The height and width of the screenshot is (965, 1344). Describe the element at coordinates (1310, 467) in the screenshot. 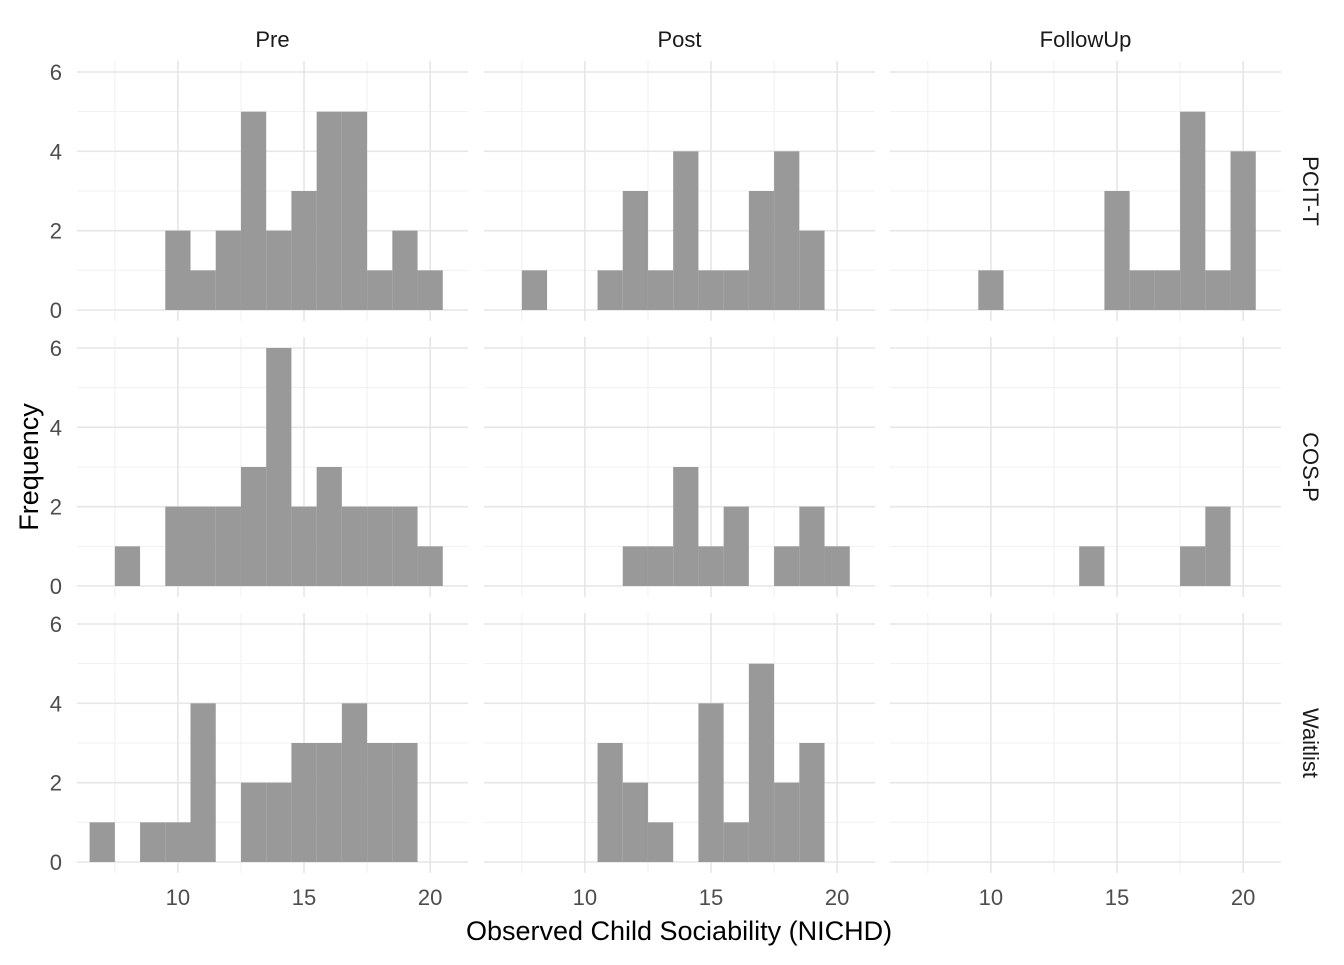

I see `facet-label-row: COS-P` at that location.